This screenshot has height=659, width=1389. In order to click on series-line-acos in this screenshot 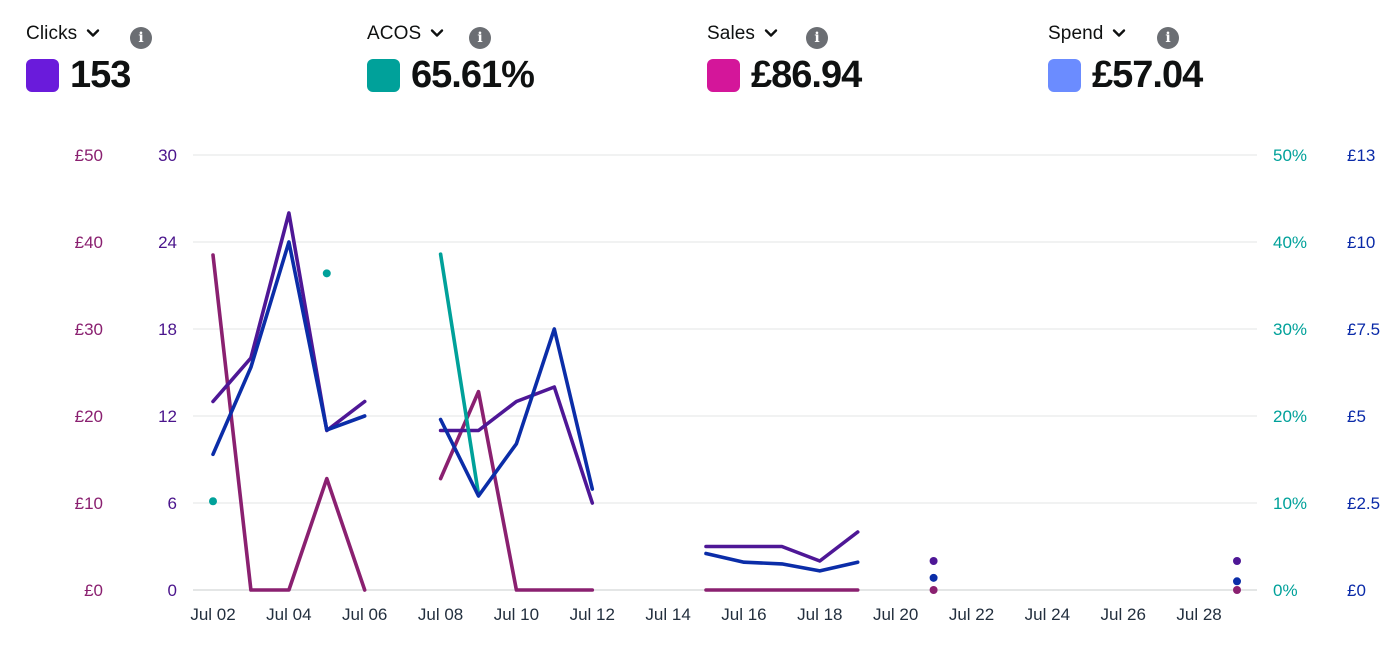, I will do `click(459, 374)`.